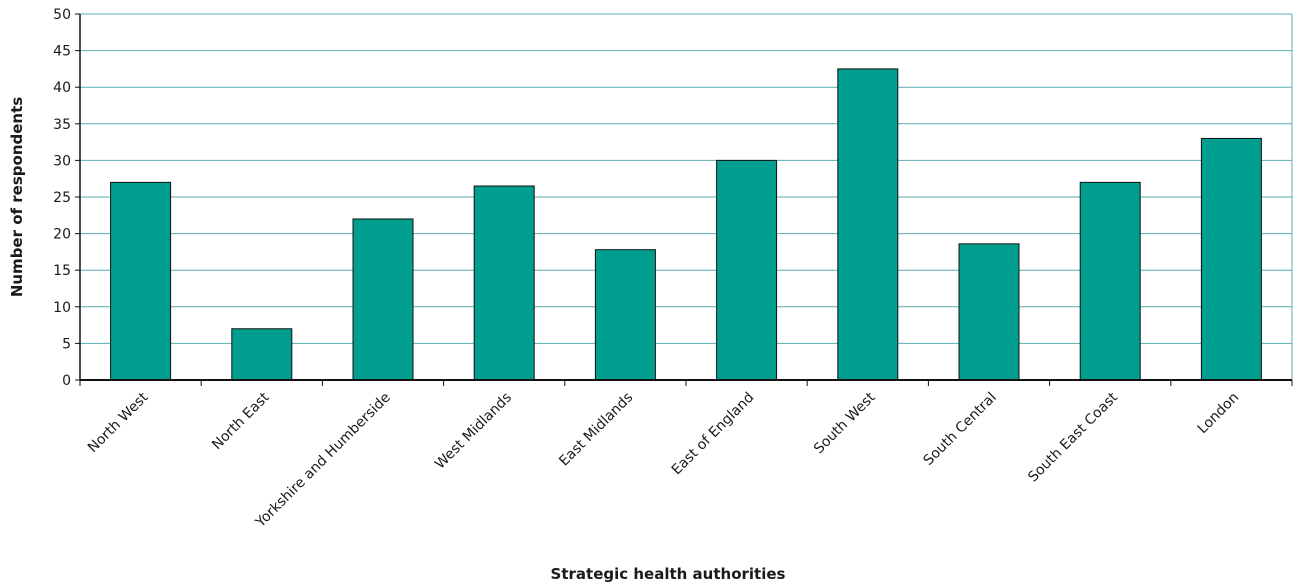  I want to click on y-tick-label: 35, so click(62, 125).